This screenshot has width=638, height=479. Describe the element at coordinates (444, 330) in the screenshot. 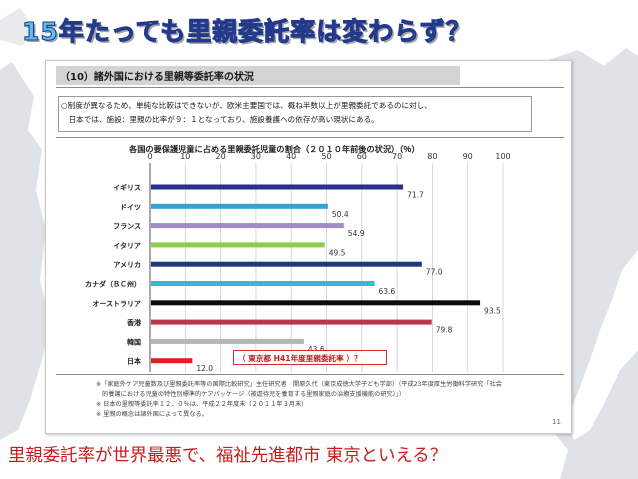

I see `value-label: 79.8` at that location.